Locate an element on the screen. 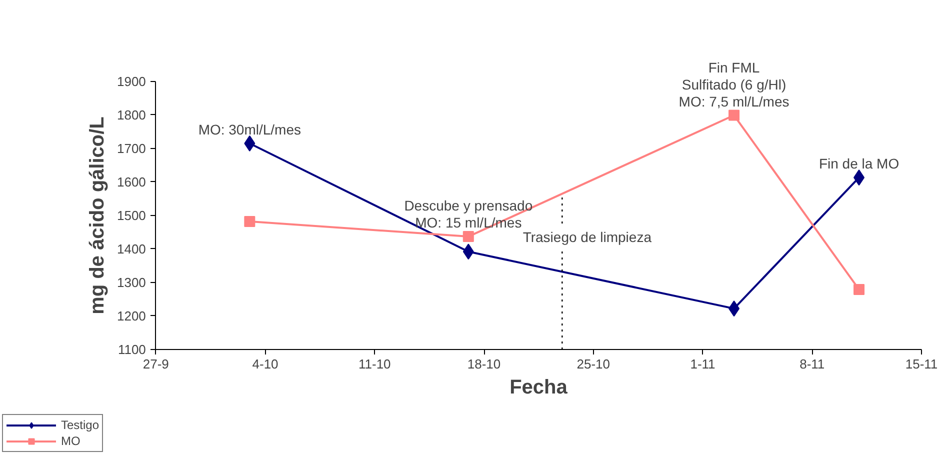  ref-line-label: Trasiego de limpieza is located at coordinates (587, 236).